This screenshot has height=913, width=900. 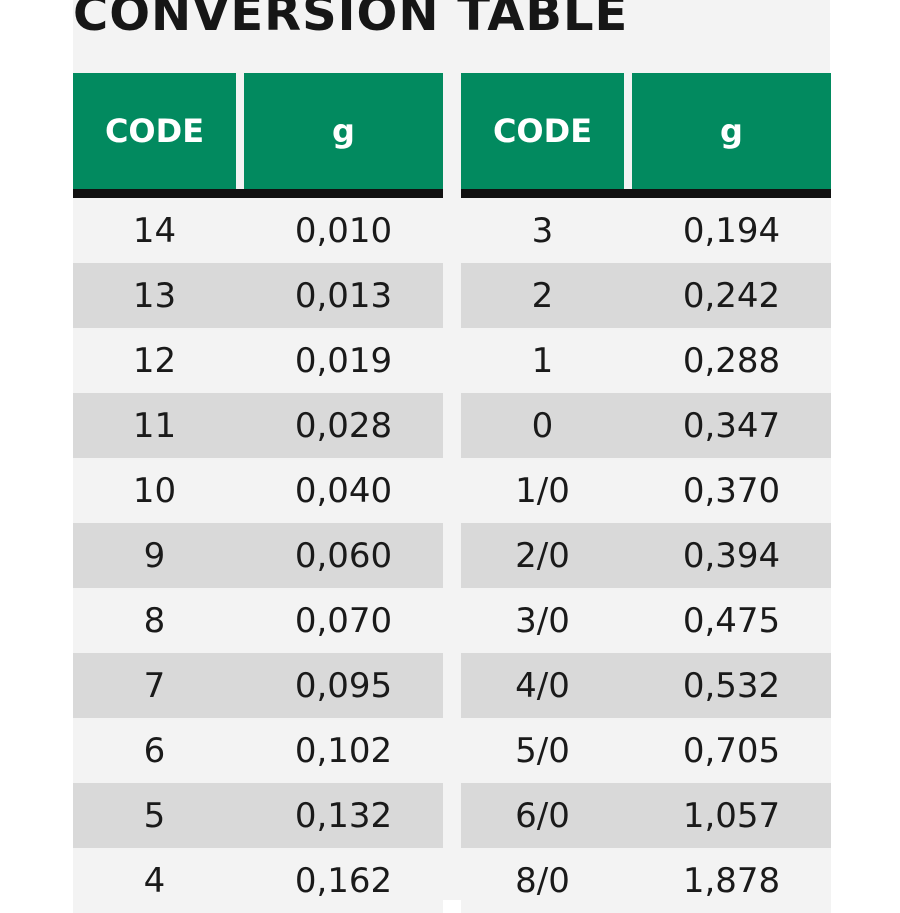 I want to click on code-cell: 11, so click(x=154, y=425).